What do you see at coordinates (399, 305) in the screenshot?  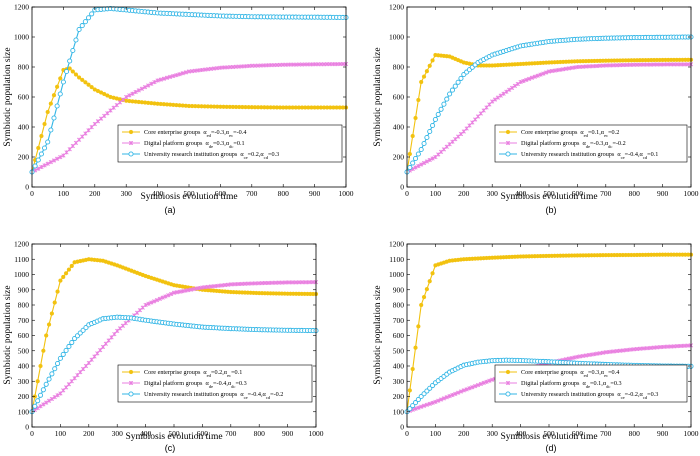 I see `y-tick-label: 800` at bounding box center [399, 305].